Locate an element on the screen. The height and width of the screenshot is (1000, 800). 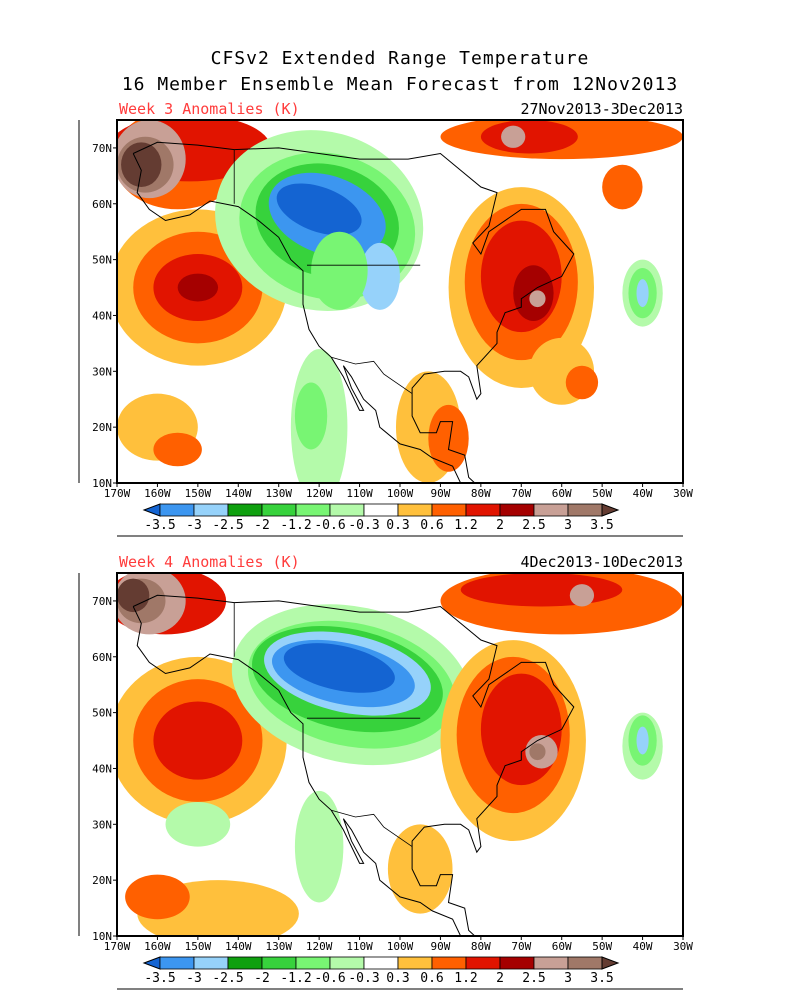
colorbar-label: 0.6 is located at coordinates (431, 978).